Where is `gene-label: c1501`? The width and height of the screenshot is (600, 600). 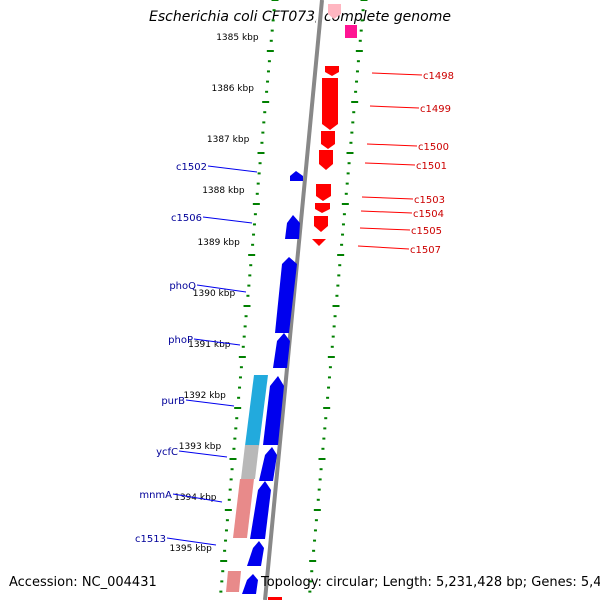 gene-label: c1501 is located at coordinates (431, 166).